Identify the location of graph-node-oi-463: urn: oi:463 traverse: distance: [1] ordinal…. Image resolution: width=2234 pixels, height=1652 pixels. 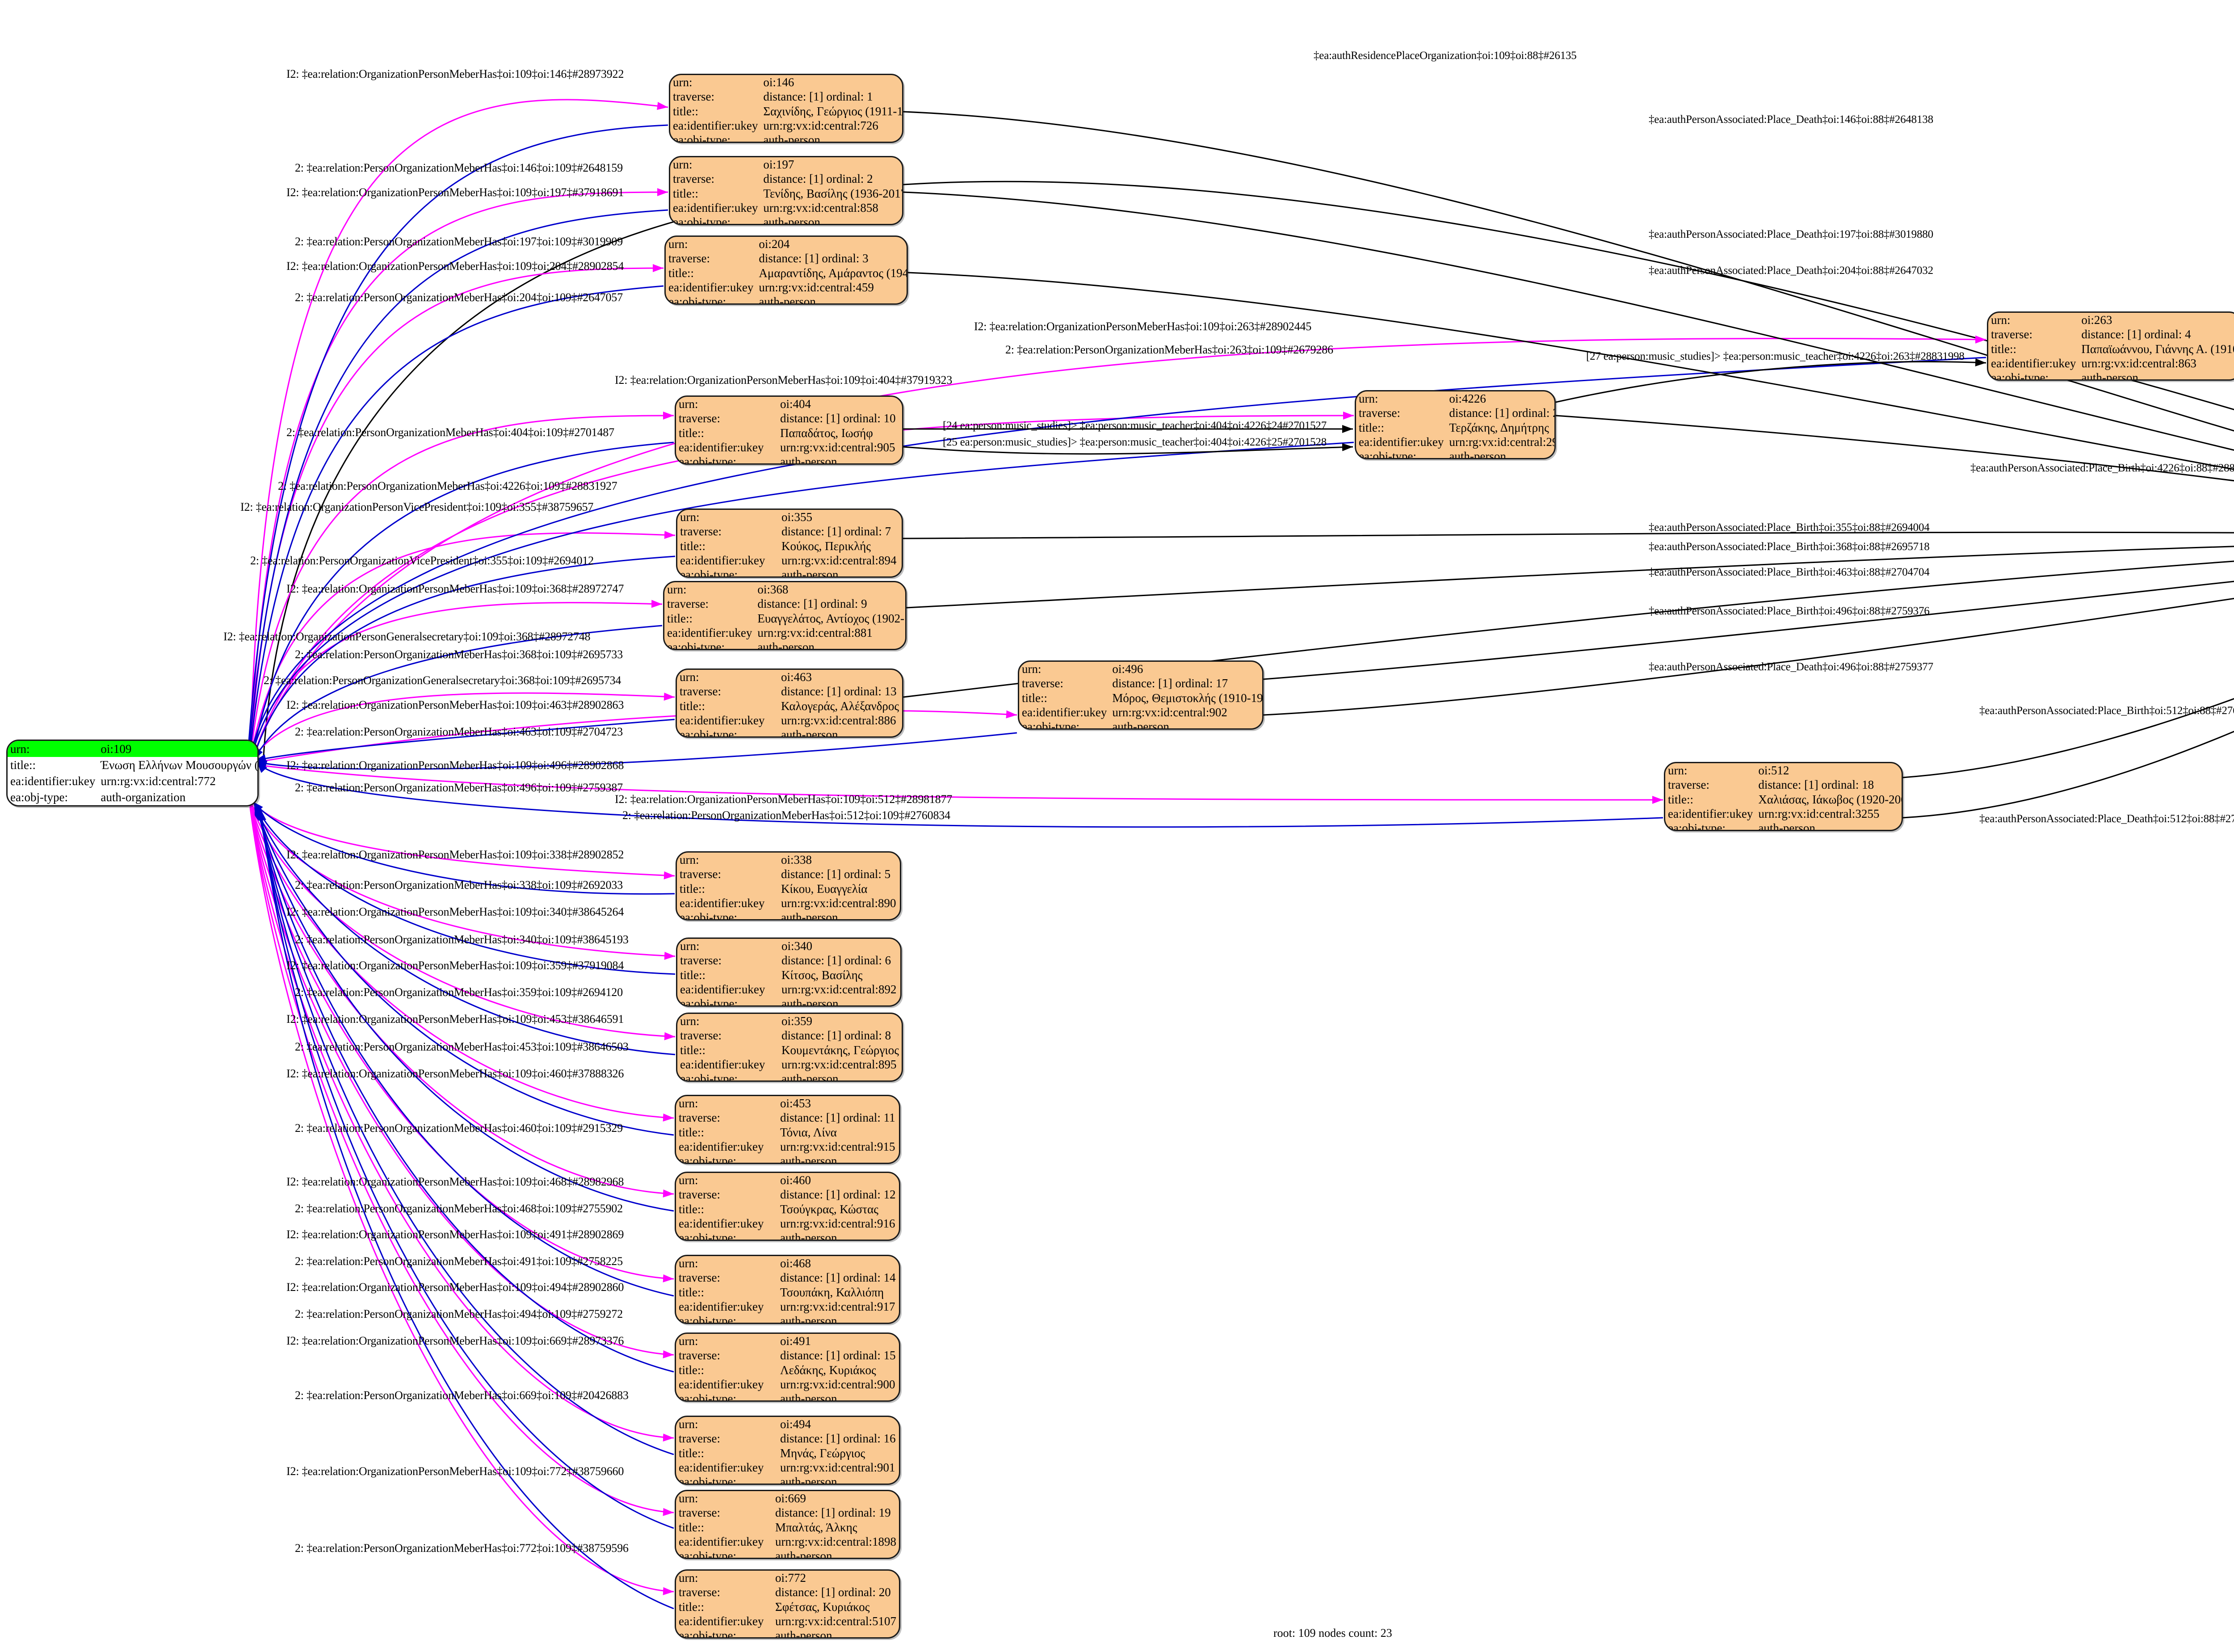
(789, 703).